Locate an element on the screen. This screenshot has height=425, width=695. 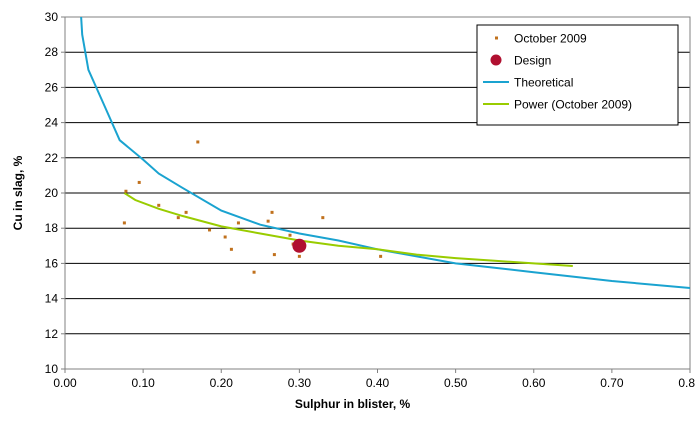
y-tick-label: 14 is located at coordinates (52, 299).